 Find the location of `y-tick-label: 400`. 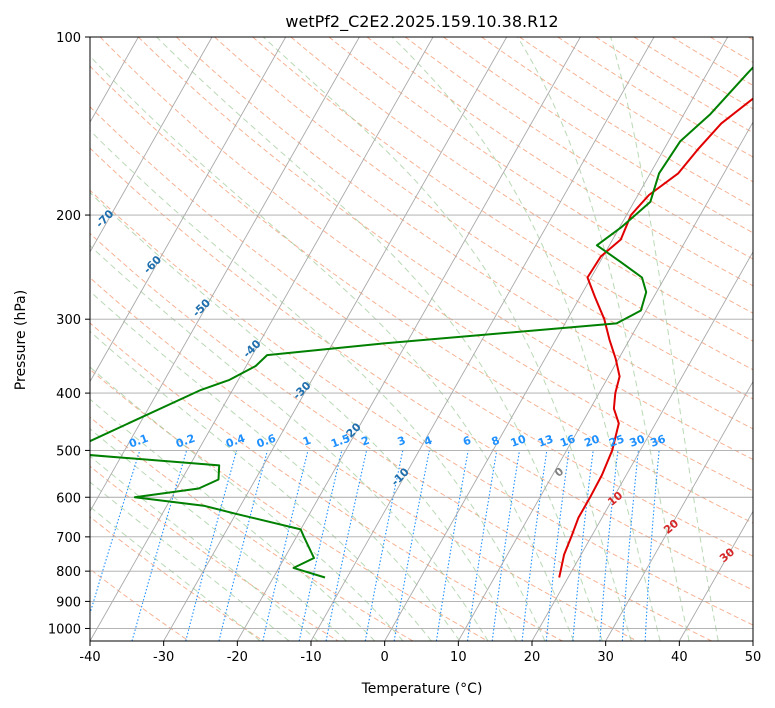

y-tick-label: 400 is located at coordinates (68, 394).